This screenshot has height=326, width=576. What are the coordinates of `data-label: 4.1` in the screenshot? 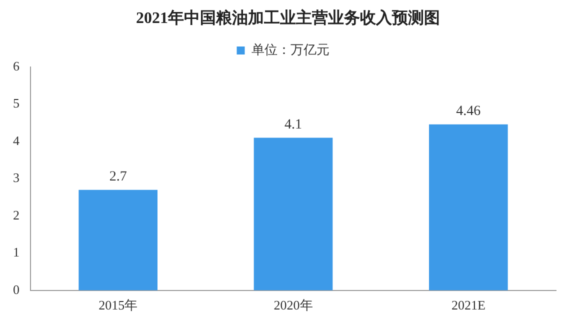 It's located at (293, 124).